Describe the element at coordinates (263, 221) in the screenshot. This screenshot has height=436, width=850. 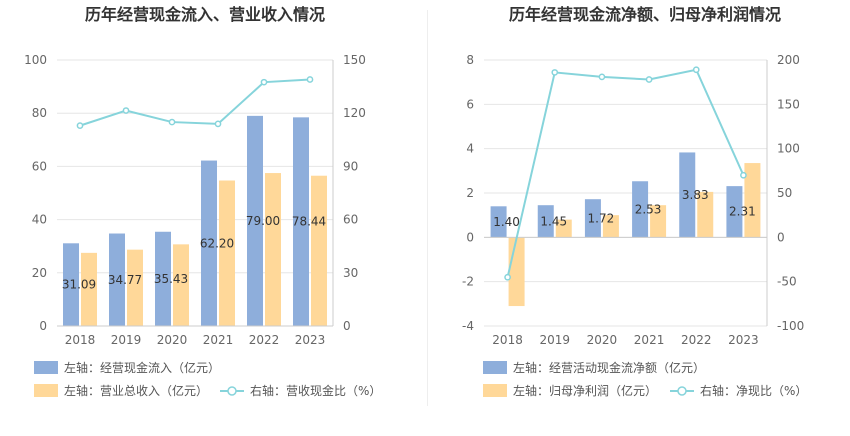
I see `data-label: 79.00` at that location.